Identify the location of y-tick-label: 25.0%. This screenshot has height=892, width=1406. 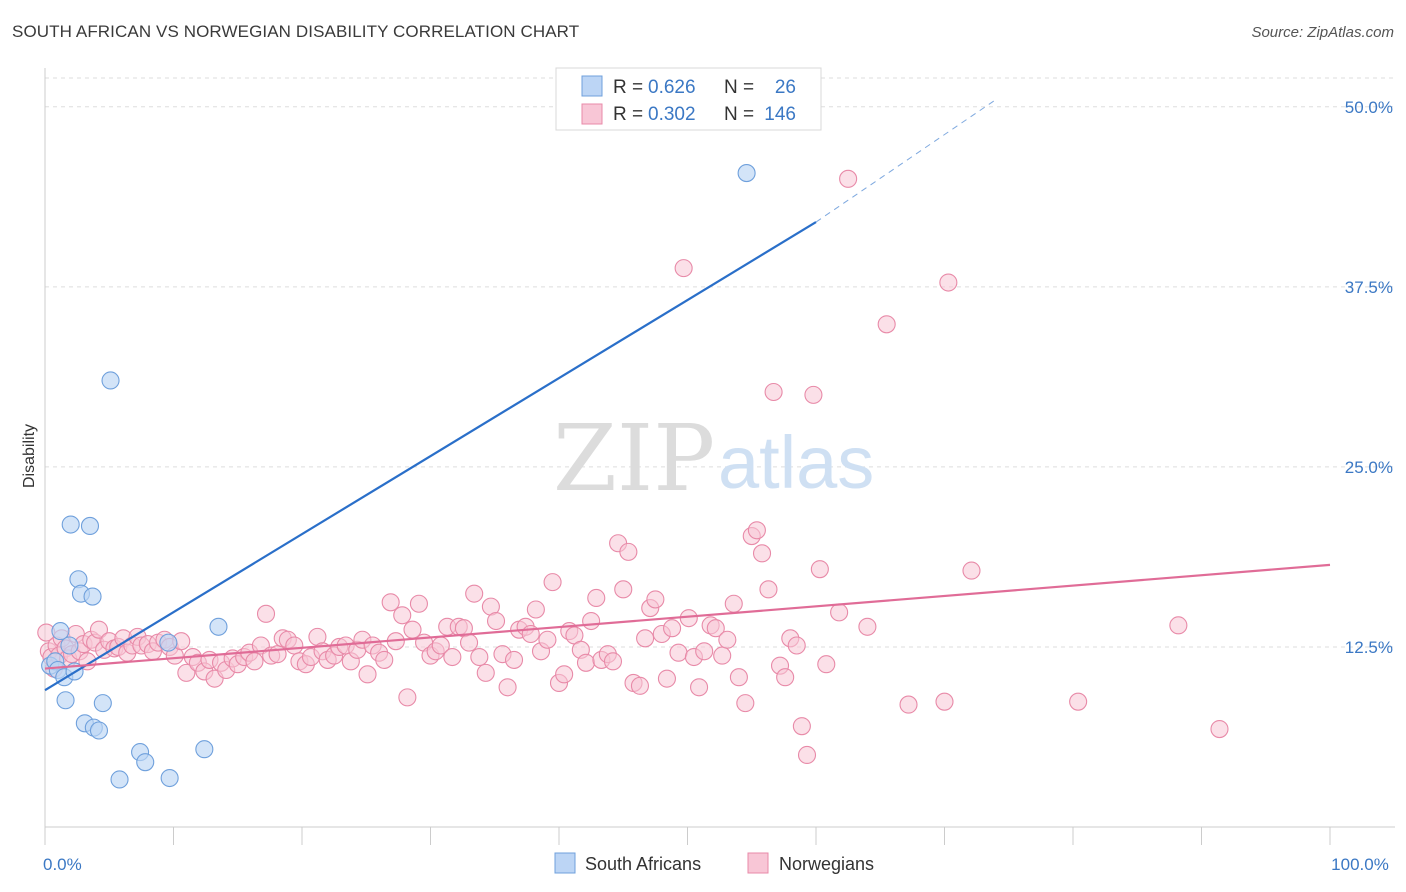
(1369, 467).